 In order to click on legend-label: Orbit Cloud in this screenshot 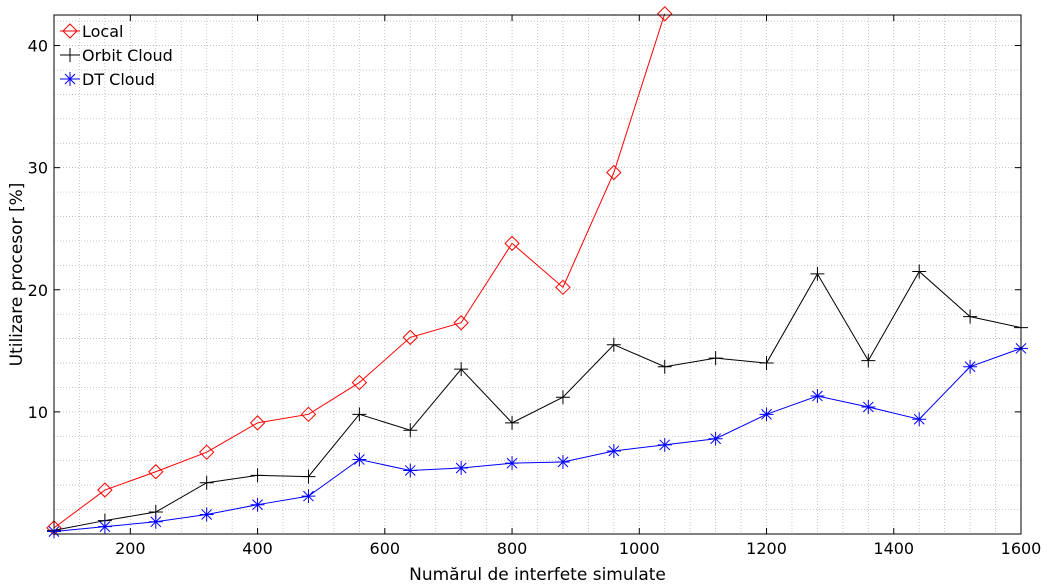, I will do `click(127, 55)`.